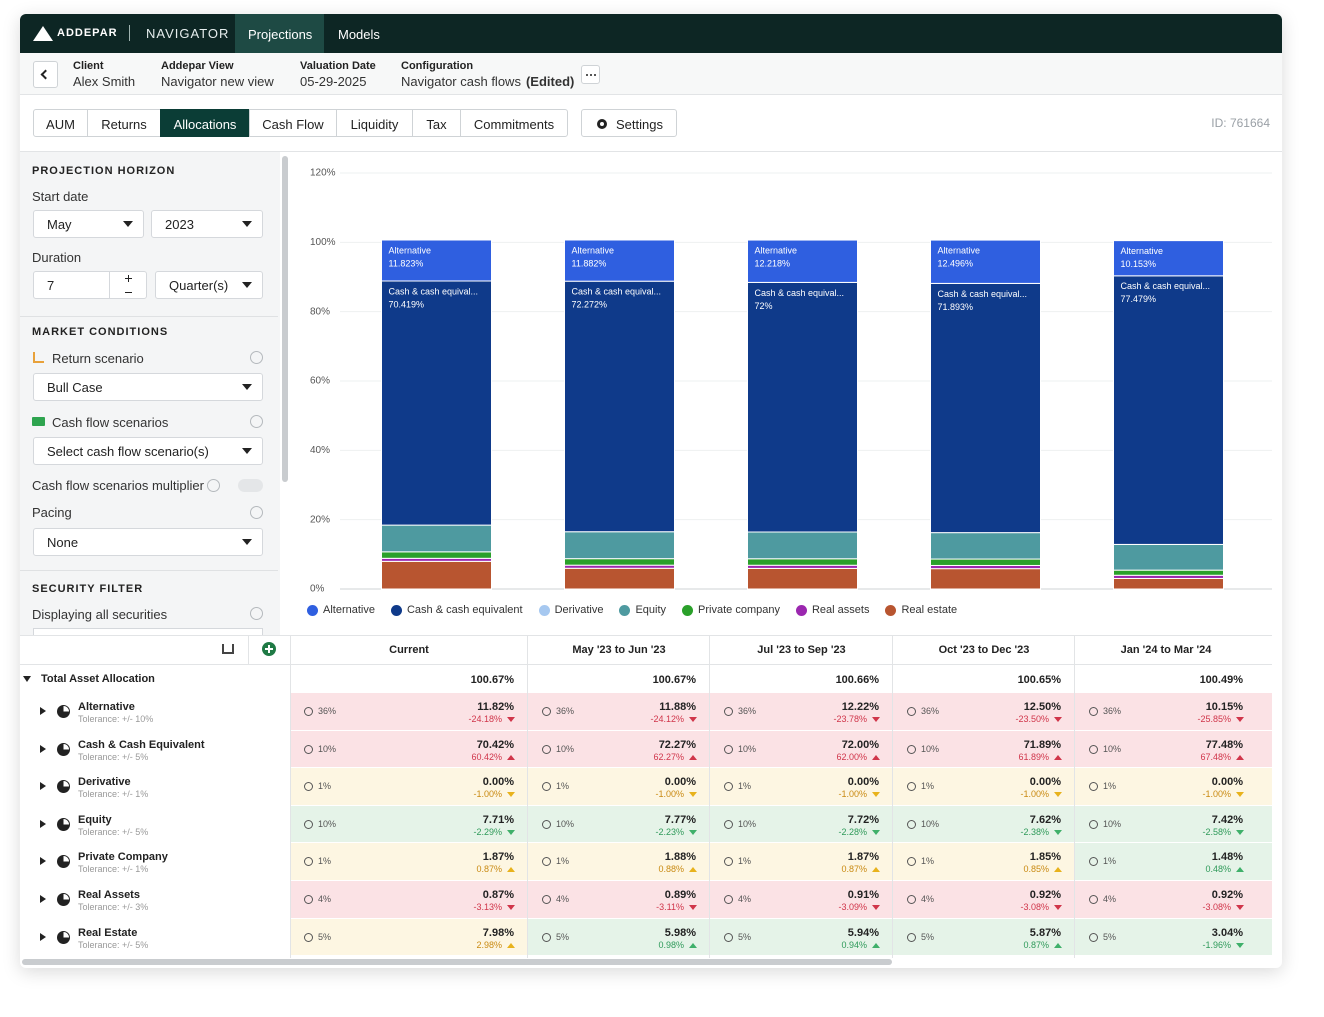 Image resolution: width=1324 pixels, height=1017 pixels. Describe the element at coordinates (670, 907) in the screenshot. I see `cell-diff: -3.11%` at that location.